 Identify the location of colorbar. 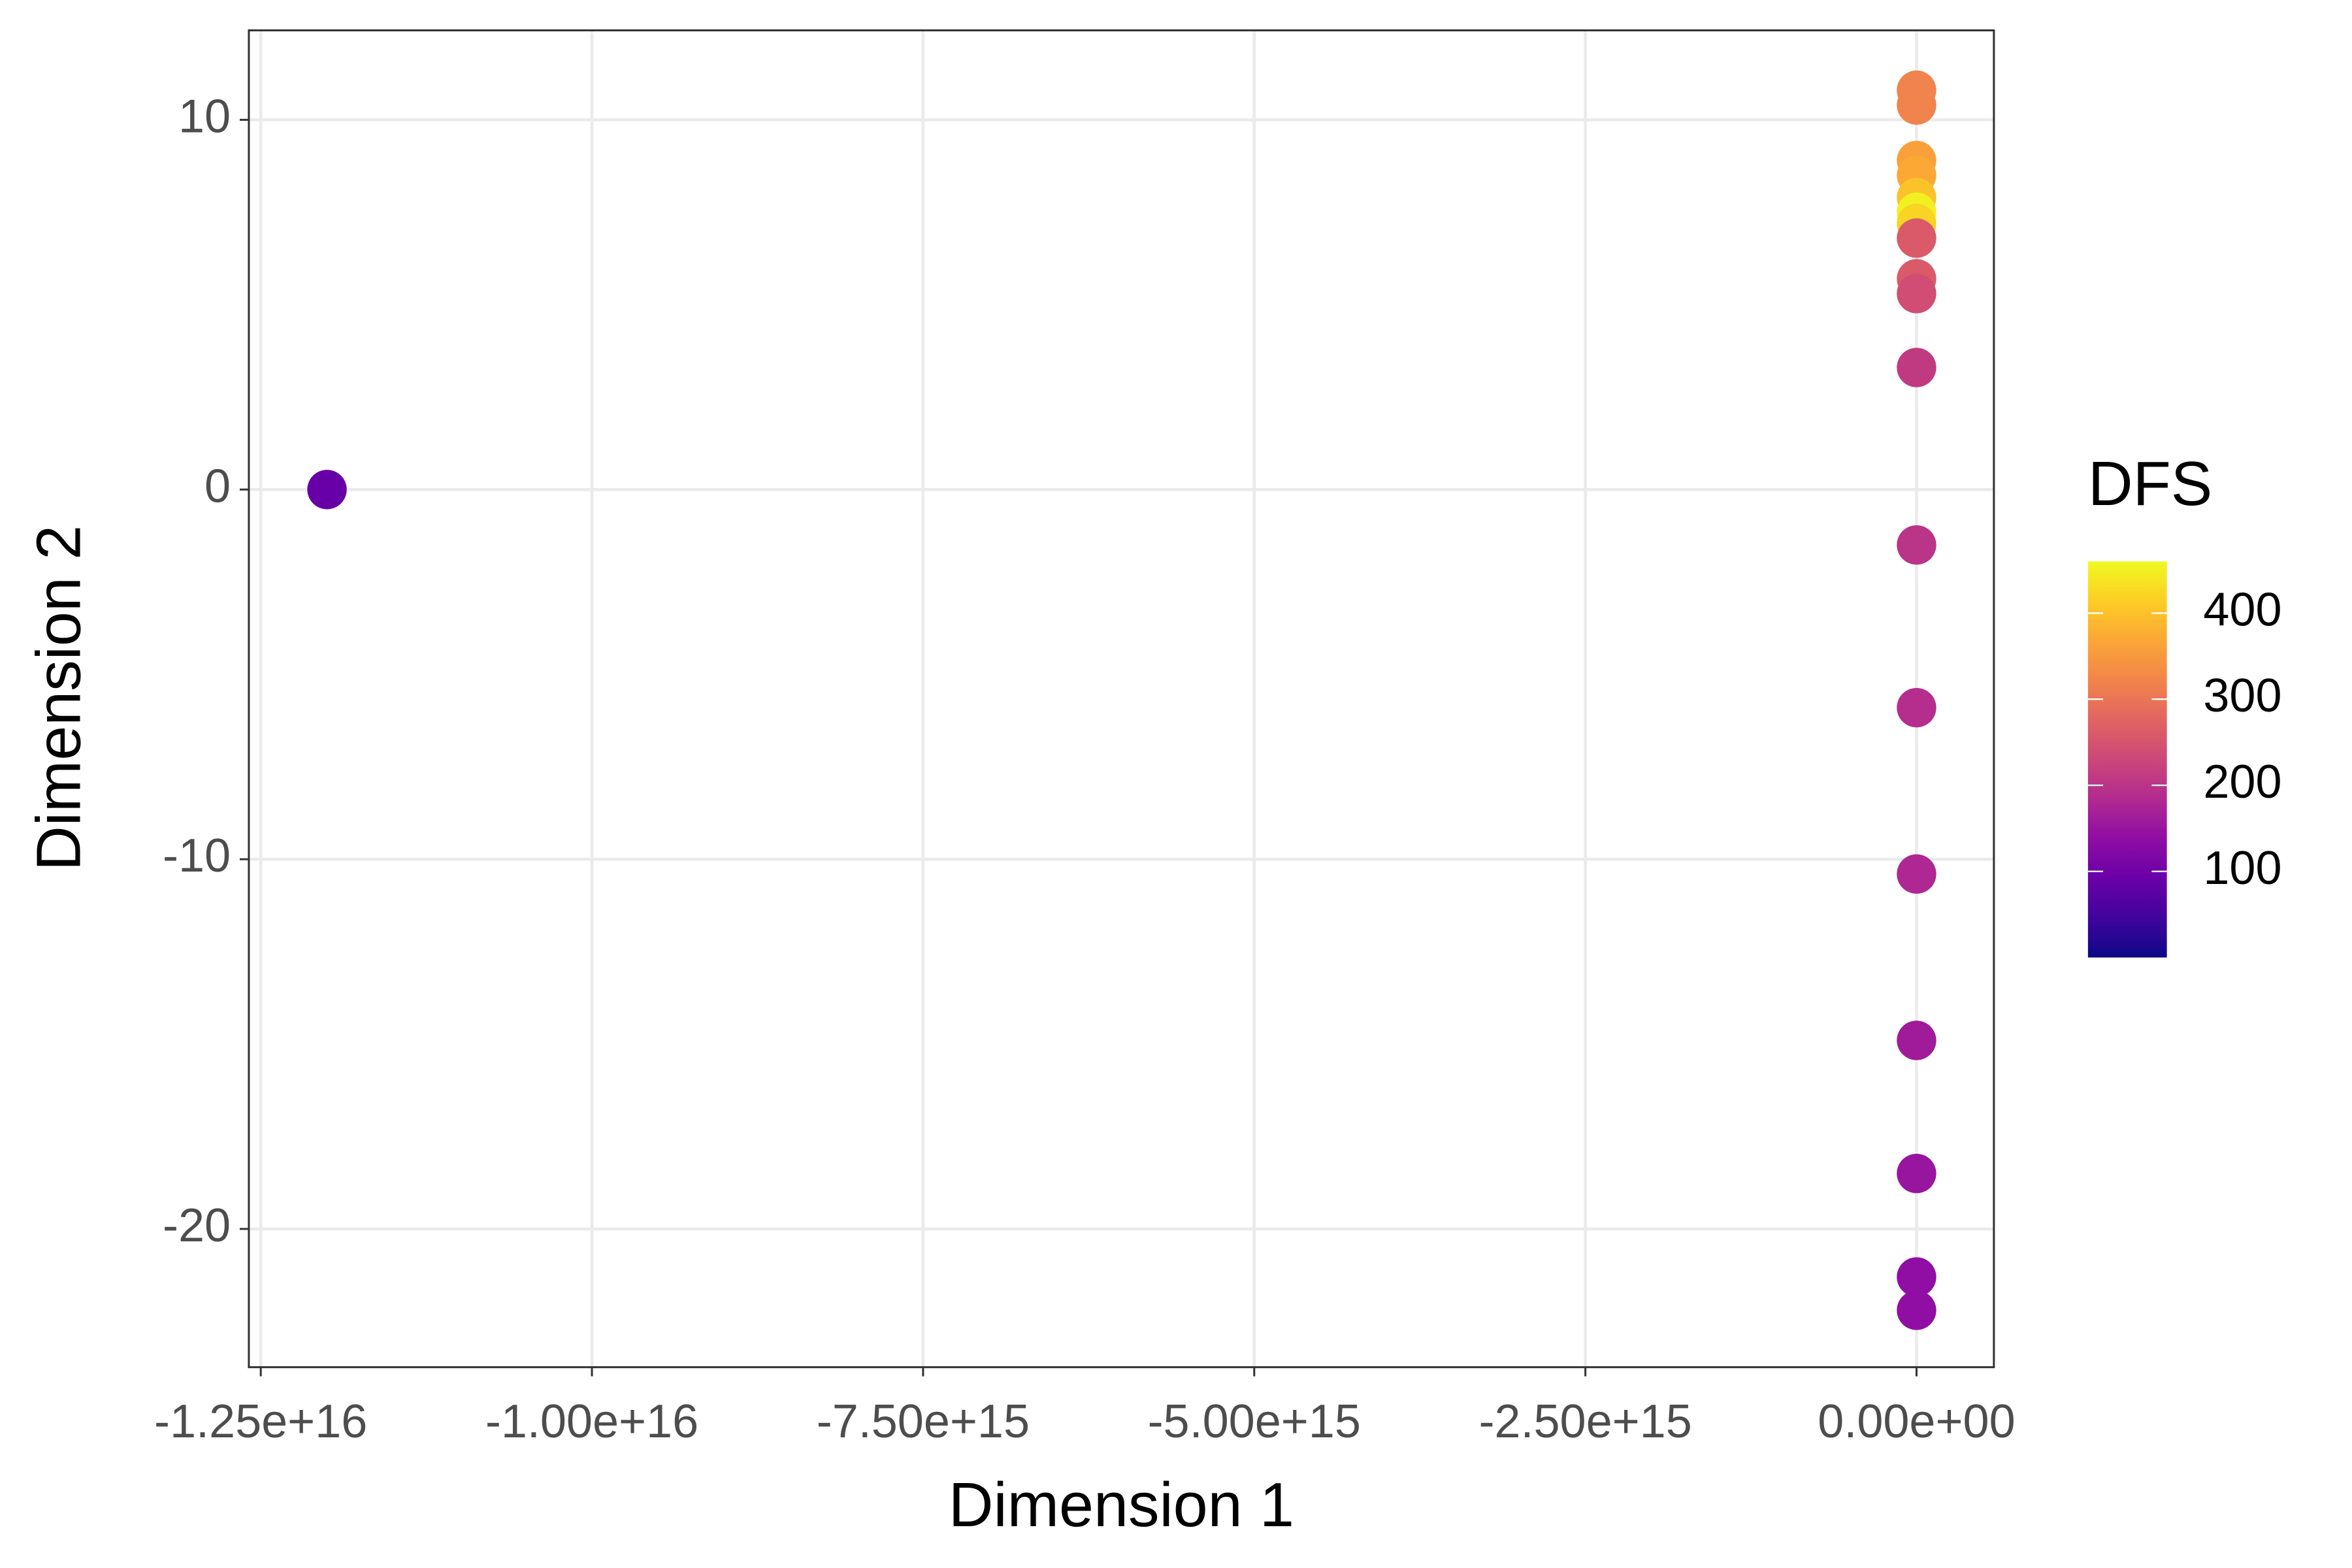
(2127, 759).